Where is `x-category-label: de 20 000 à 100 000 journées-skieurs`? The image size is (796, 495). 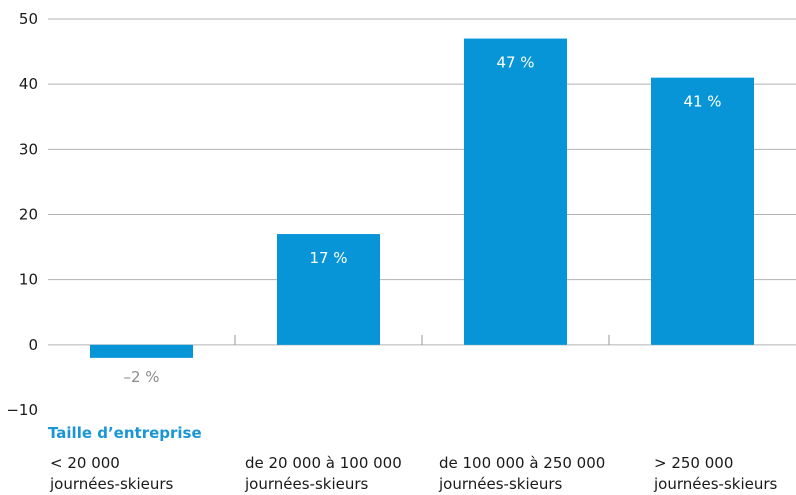
x-category-label: de 20 000 à 100 000 journées-skieurs is located at coordinates (323, 474).